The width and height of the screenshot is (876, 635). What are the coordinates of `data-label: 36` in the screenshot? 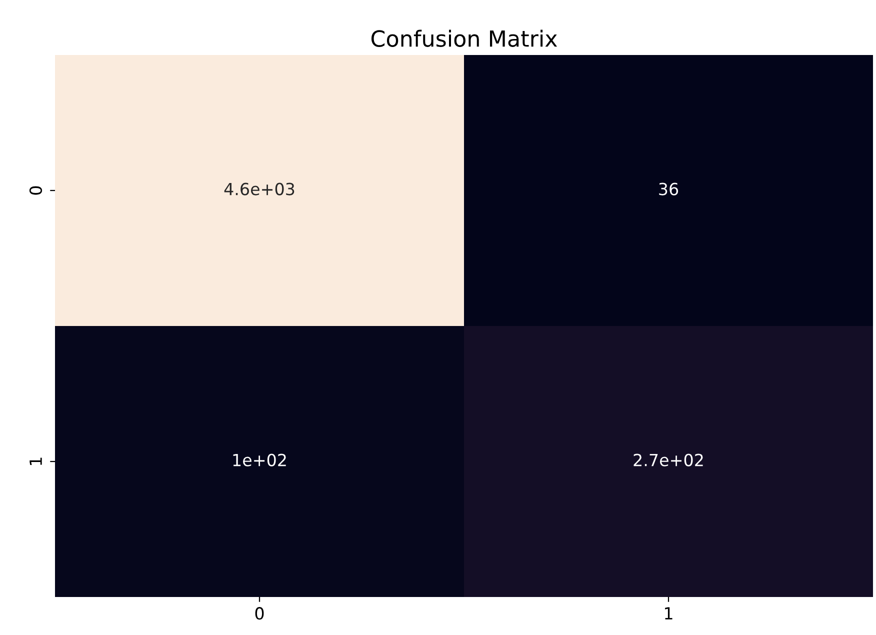 It's located at (668, 189).